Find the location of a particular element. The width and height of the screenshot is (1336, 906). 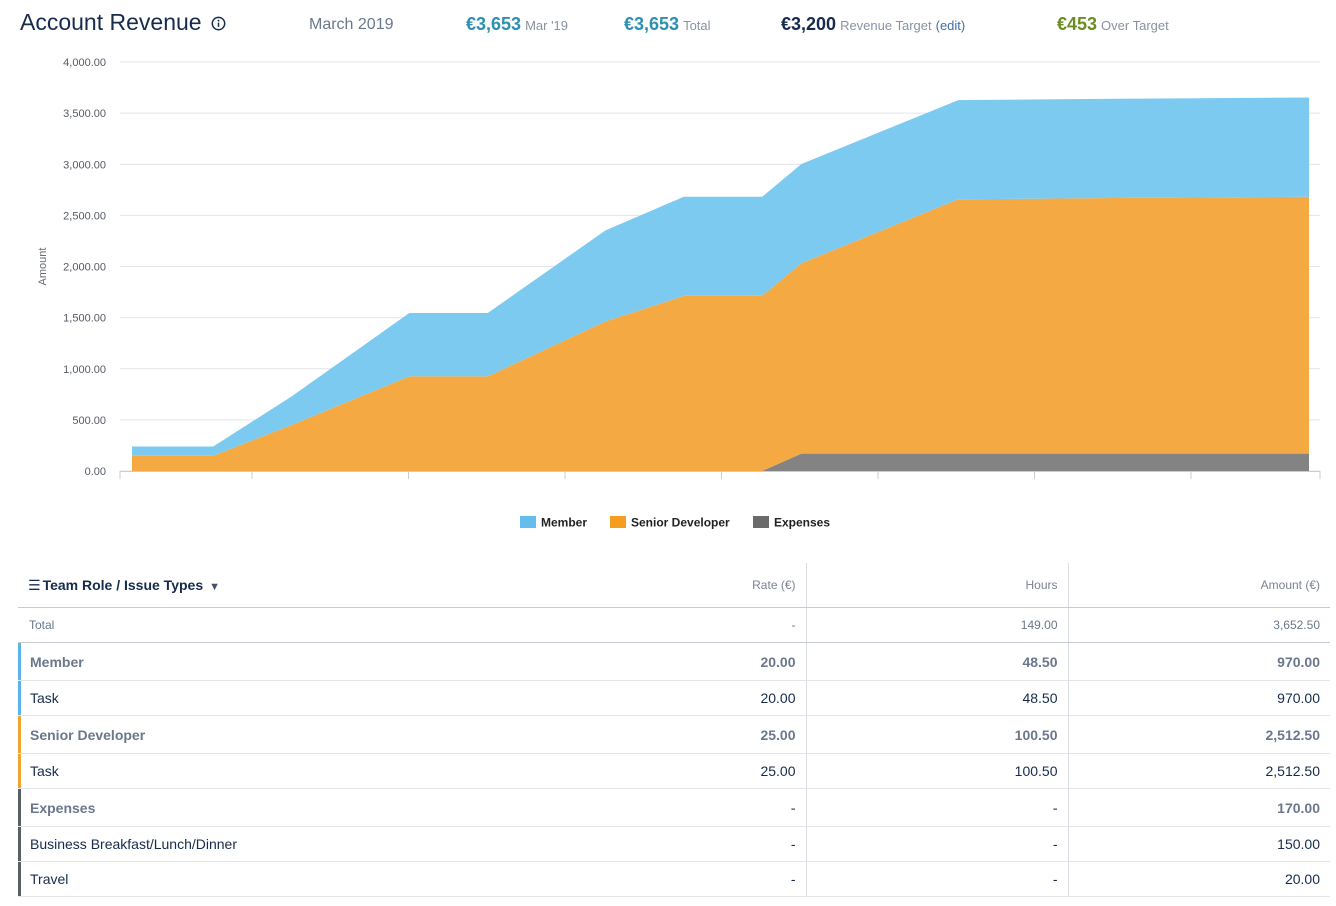

row-label: Total is located at coordinates (42, 625).